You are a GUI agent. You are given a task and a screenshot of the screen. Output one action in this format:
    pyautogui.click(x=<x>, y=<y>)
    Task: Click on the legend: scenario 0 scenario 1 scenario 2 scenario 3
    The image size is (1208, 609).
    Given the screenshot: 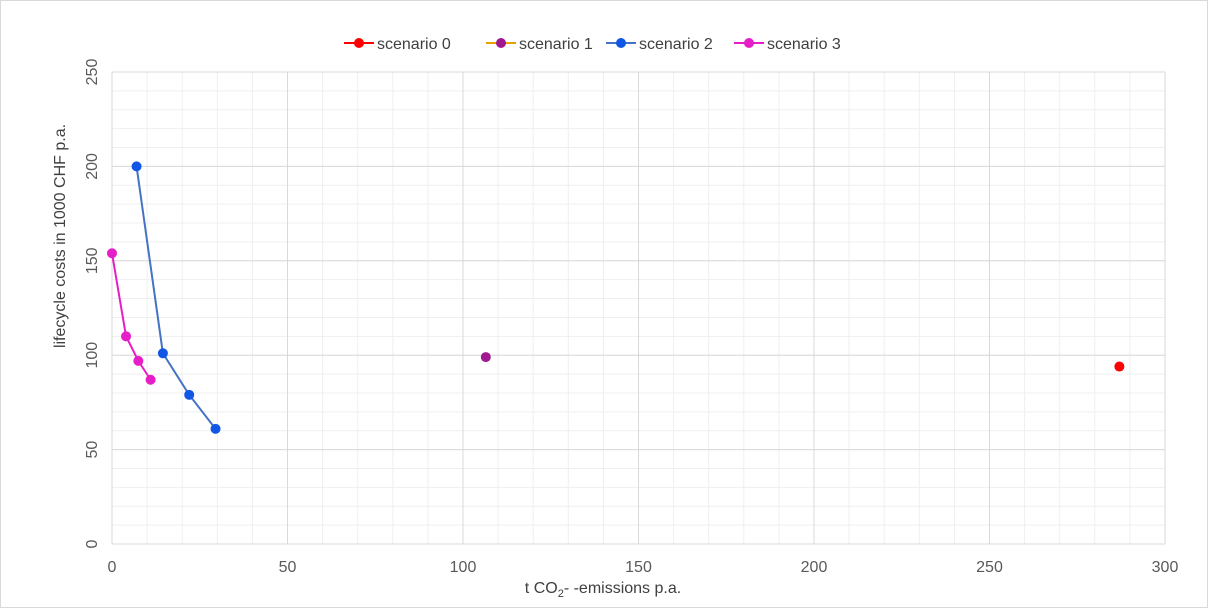 What is the action you would take?
    pyautogui.click(x=592, y=44)
    